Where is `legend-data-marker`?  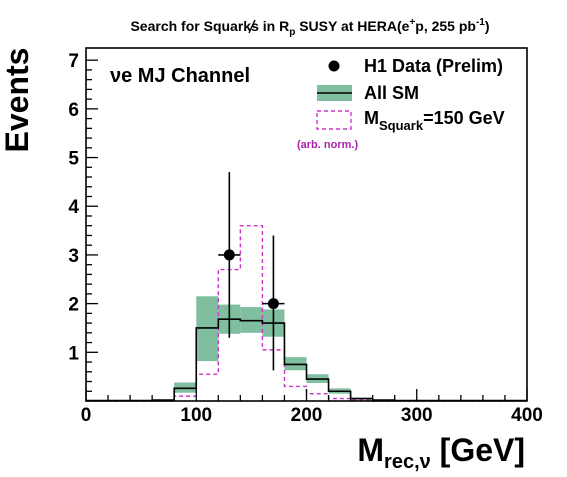 legend-data-marker is located at coordinates (334, 66).